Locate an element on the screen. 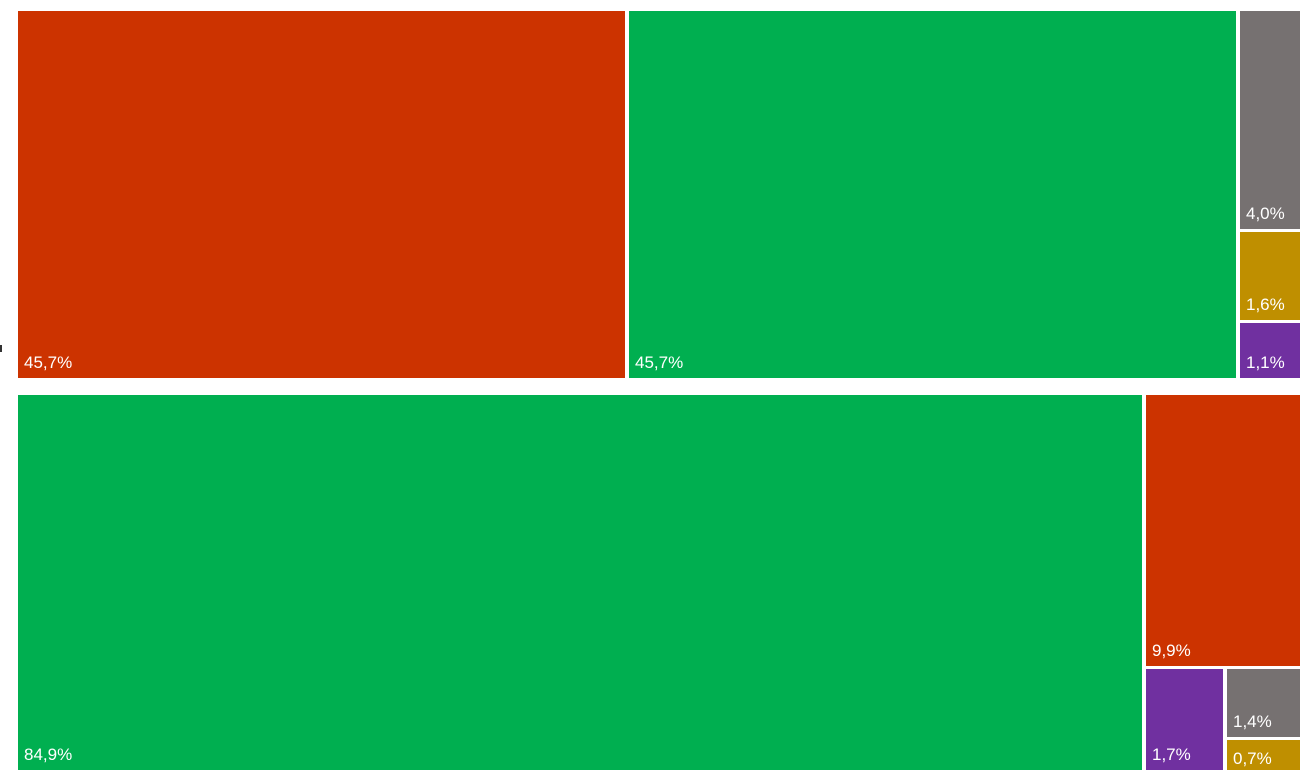 The image size is (1300, 770). tile-value-label: 1,6% is located at coordinates (1265, 304).